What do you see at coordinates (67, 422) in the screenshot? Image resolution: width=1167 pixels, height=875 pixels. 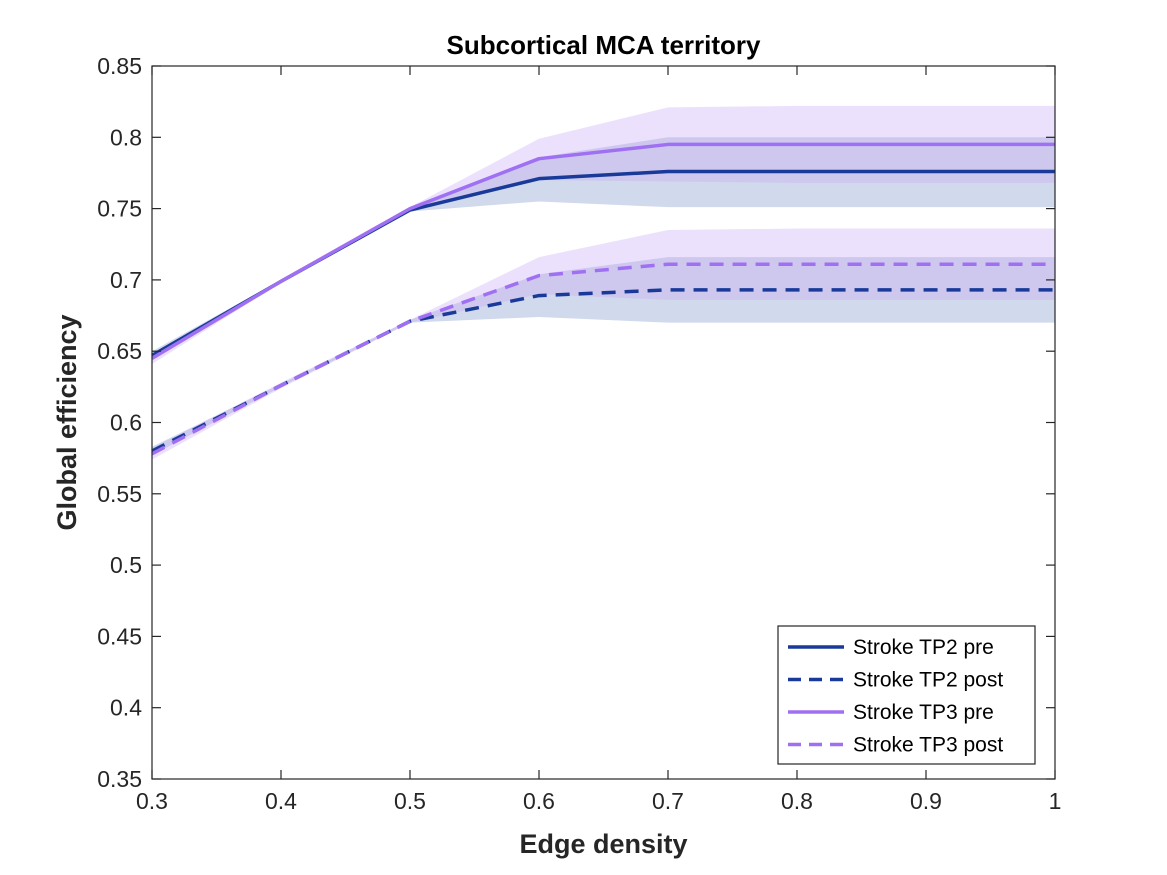 I see `y-axis-title: Global efficiency` at bounding box center [67, 422].